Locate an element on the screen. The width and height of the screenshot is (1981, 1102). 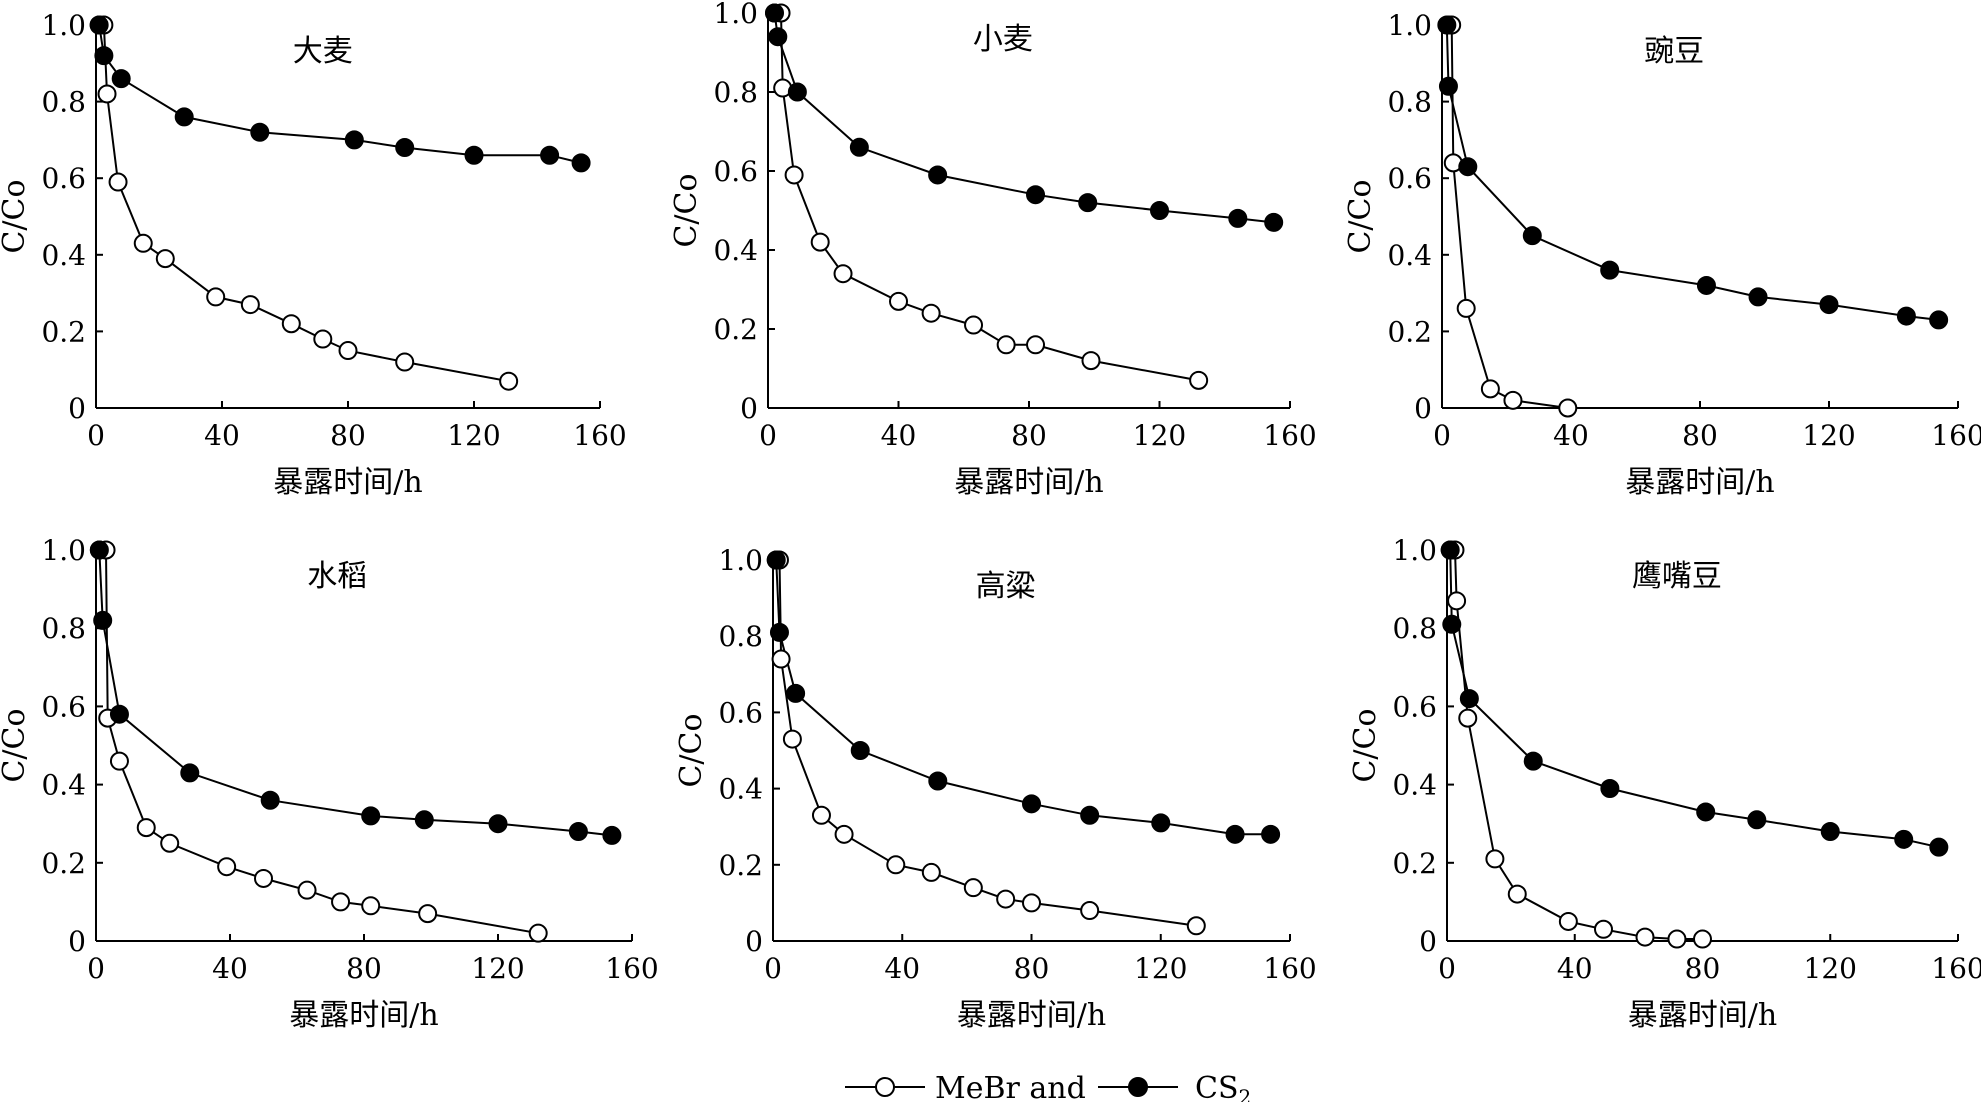
chart-title: 水稻 is located at coordinates (337, 576).